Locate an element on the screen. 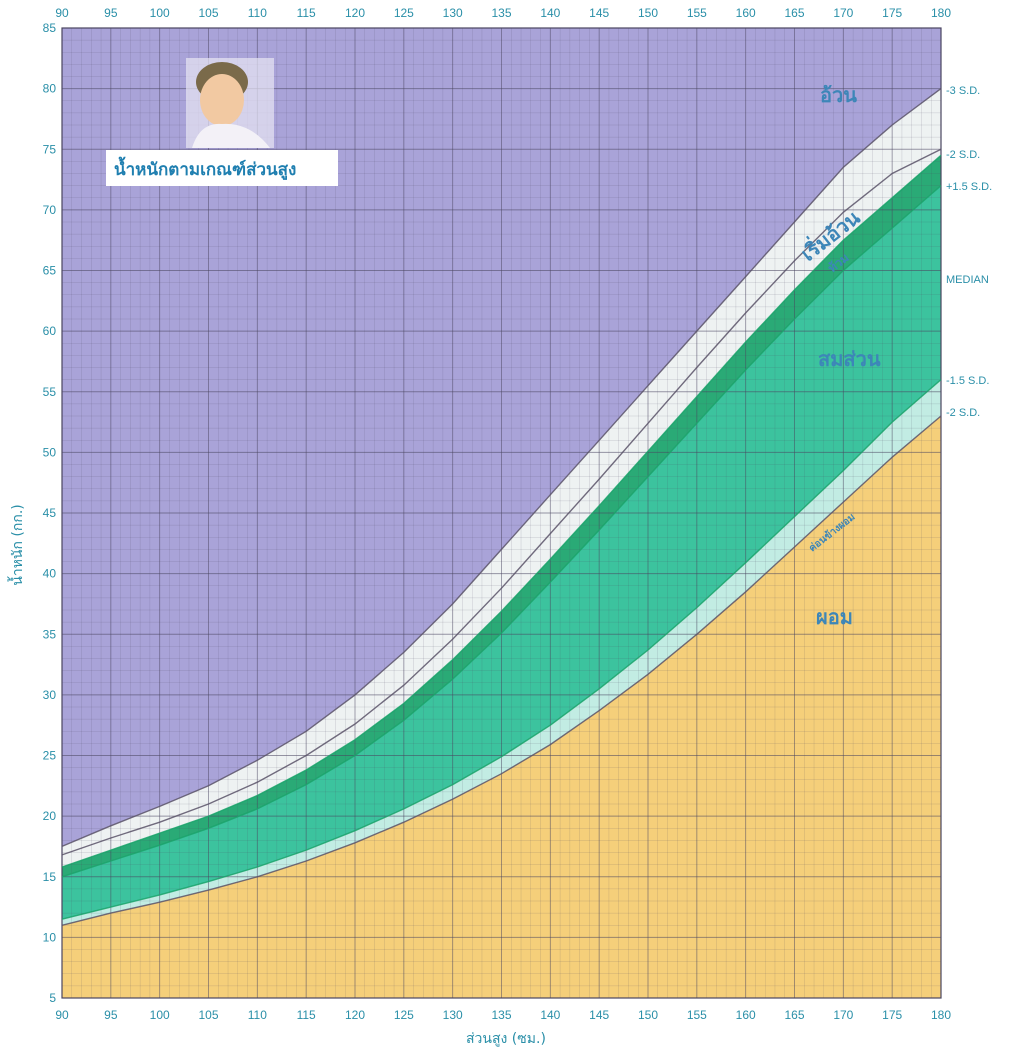 The width and height of the screenshot is (1011, 1048). x-tick-label: 100 is located at coordinates (160, 1015).